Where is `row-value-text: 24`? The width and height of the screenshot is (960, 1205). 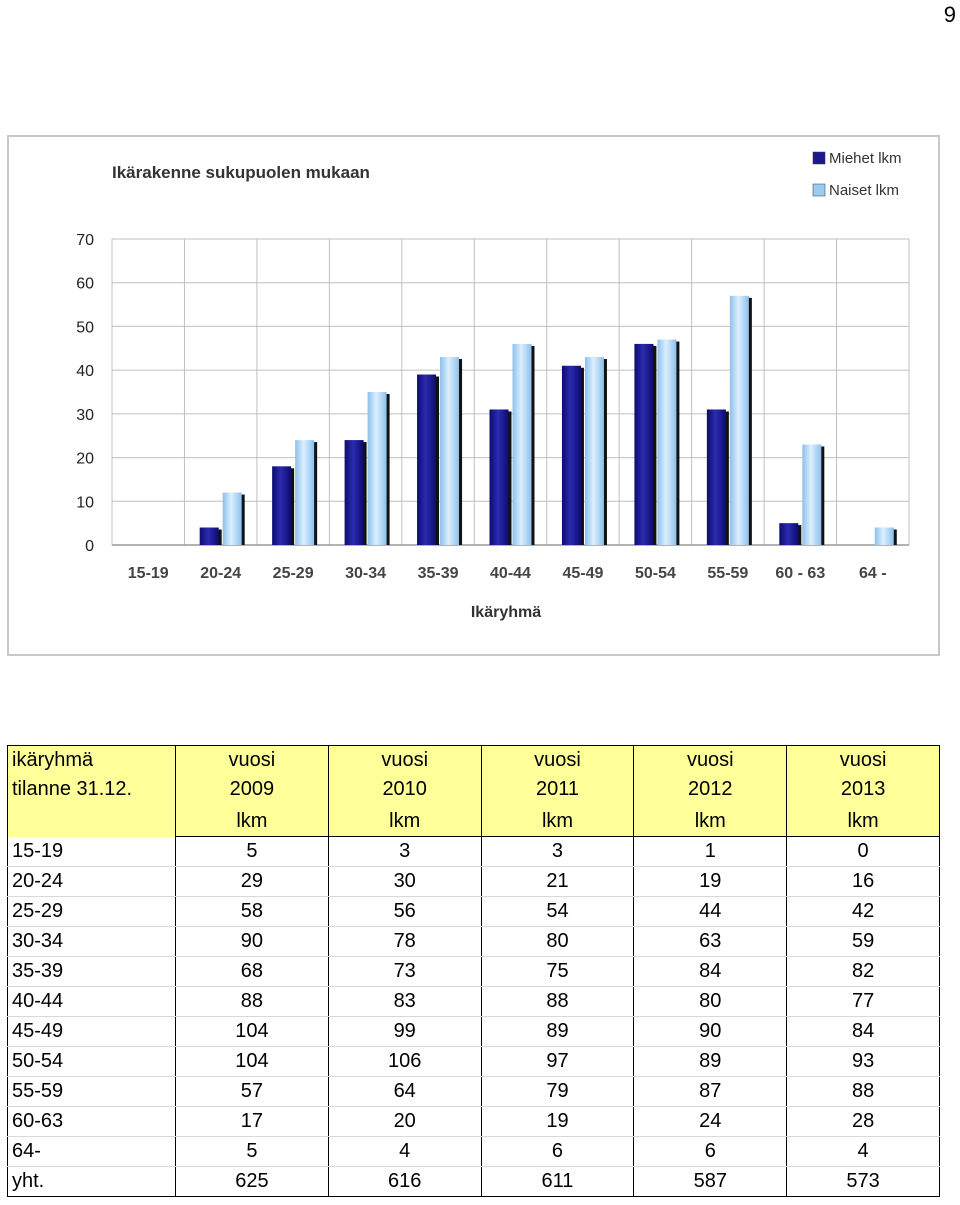 row-value-text: 24 is located at coordinates (710, 1121).